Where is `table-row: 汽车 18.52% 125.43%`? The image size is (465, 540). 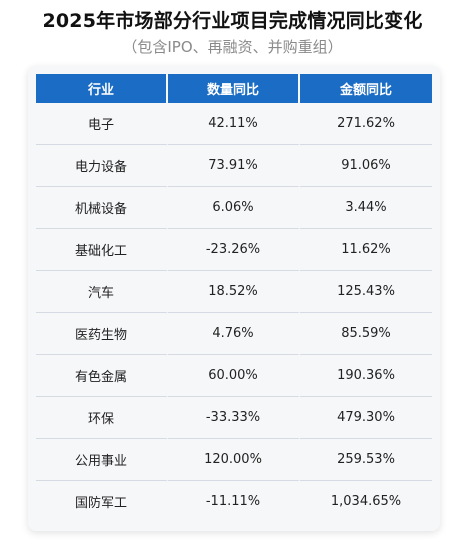 table-row: 汽车 18.52% 125.43% is located at coordinates (234, 292).